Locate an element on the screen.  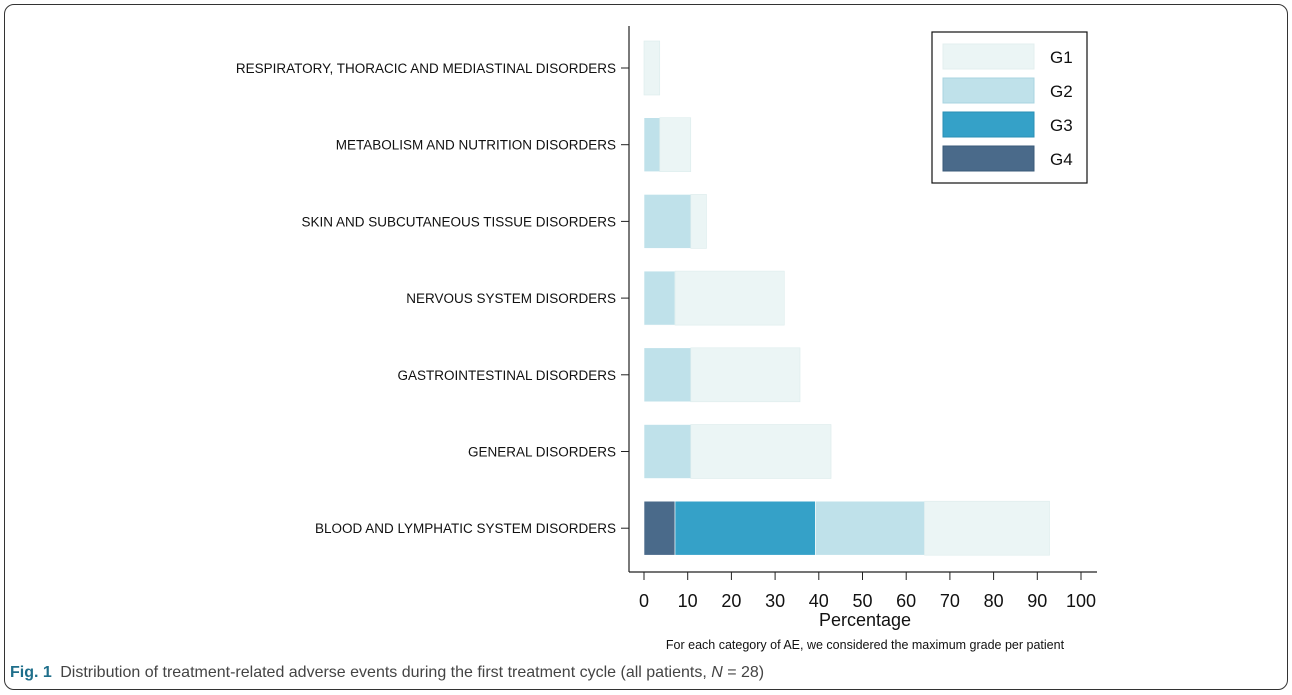
legend-swatch-g4 is located at coordinates (988, 158).